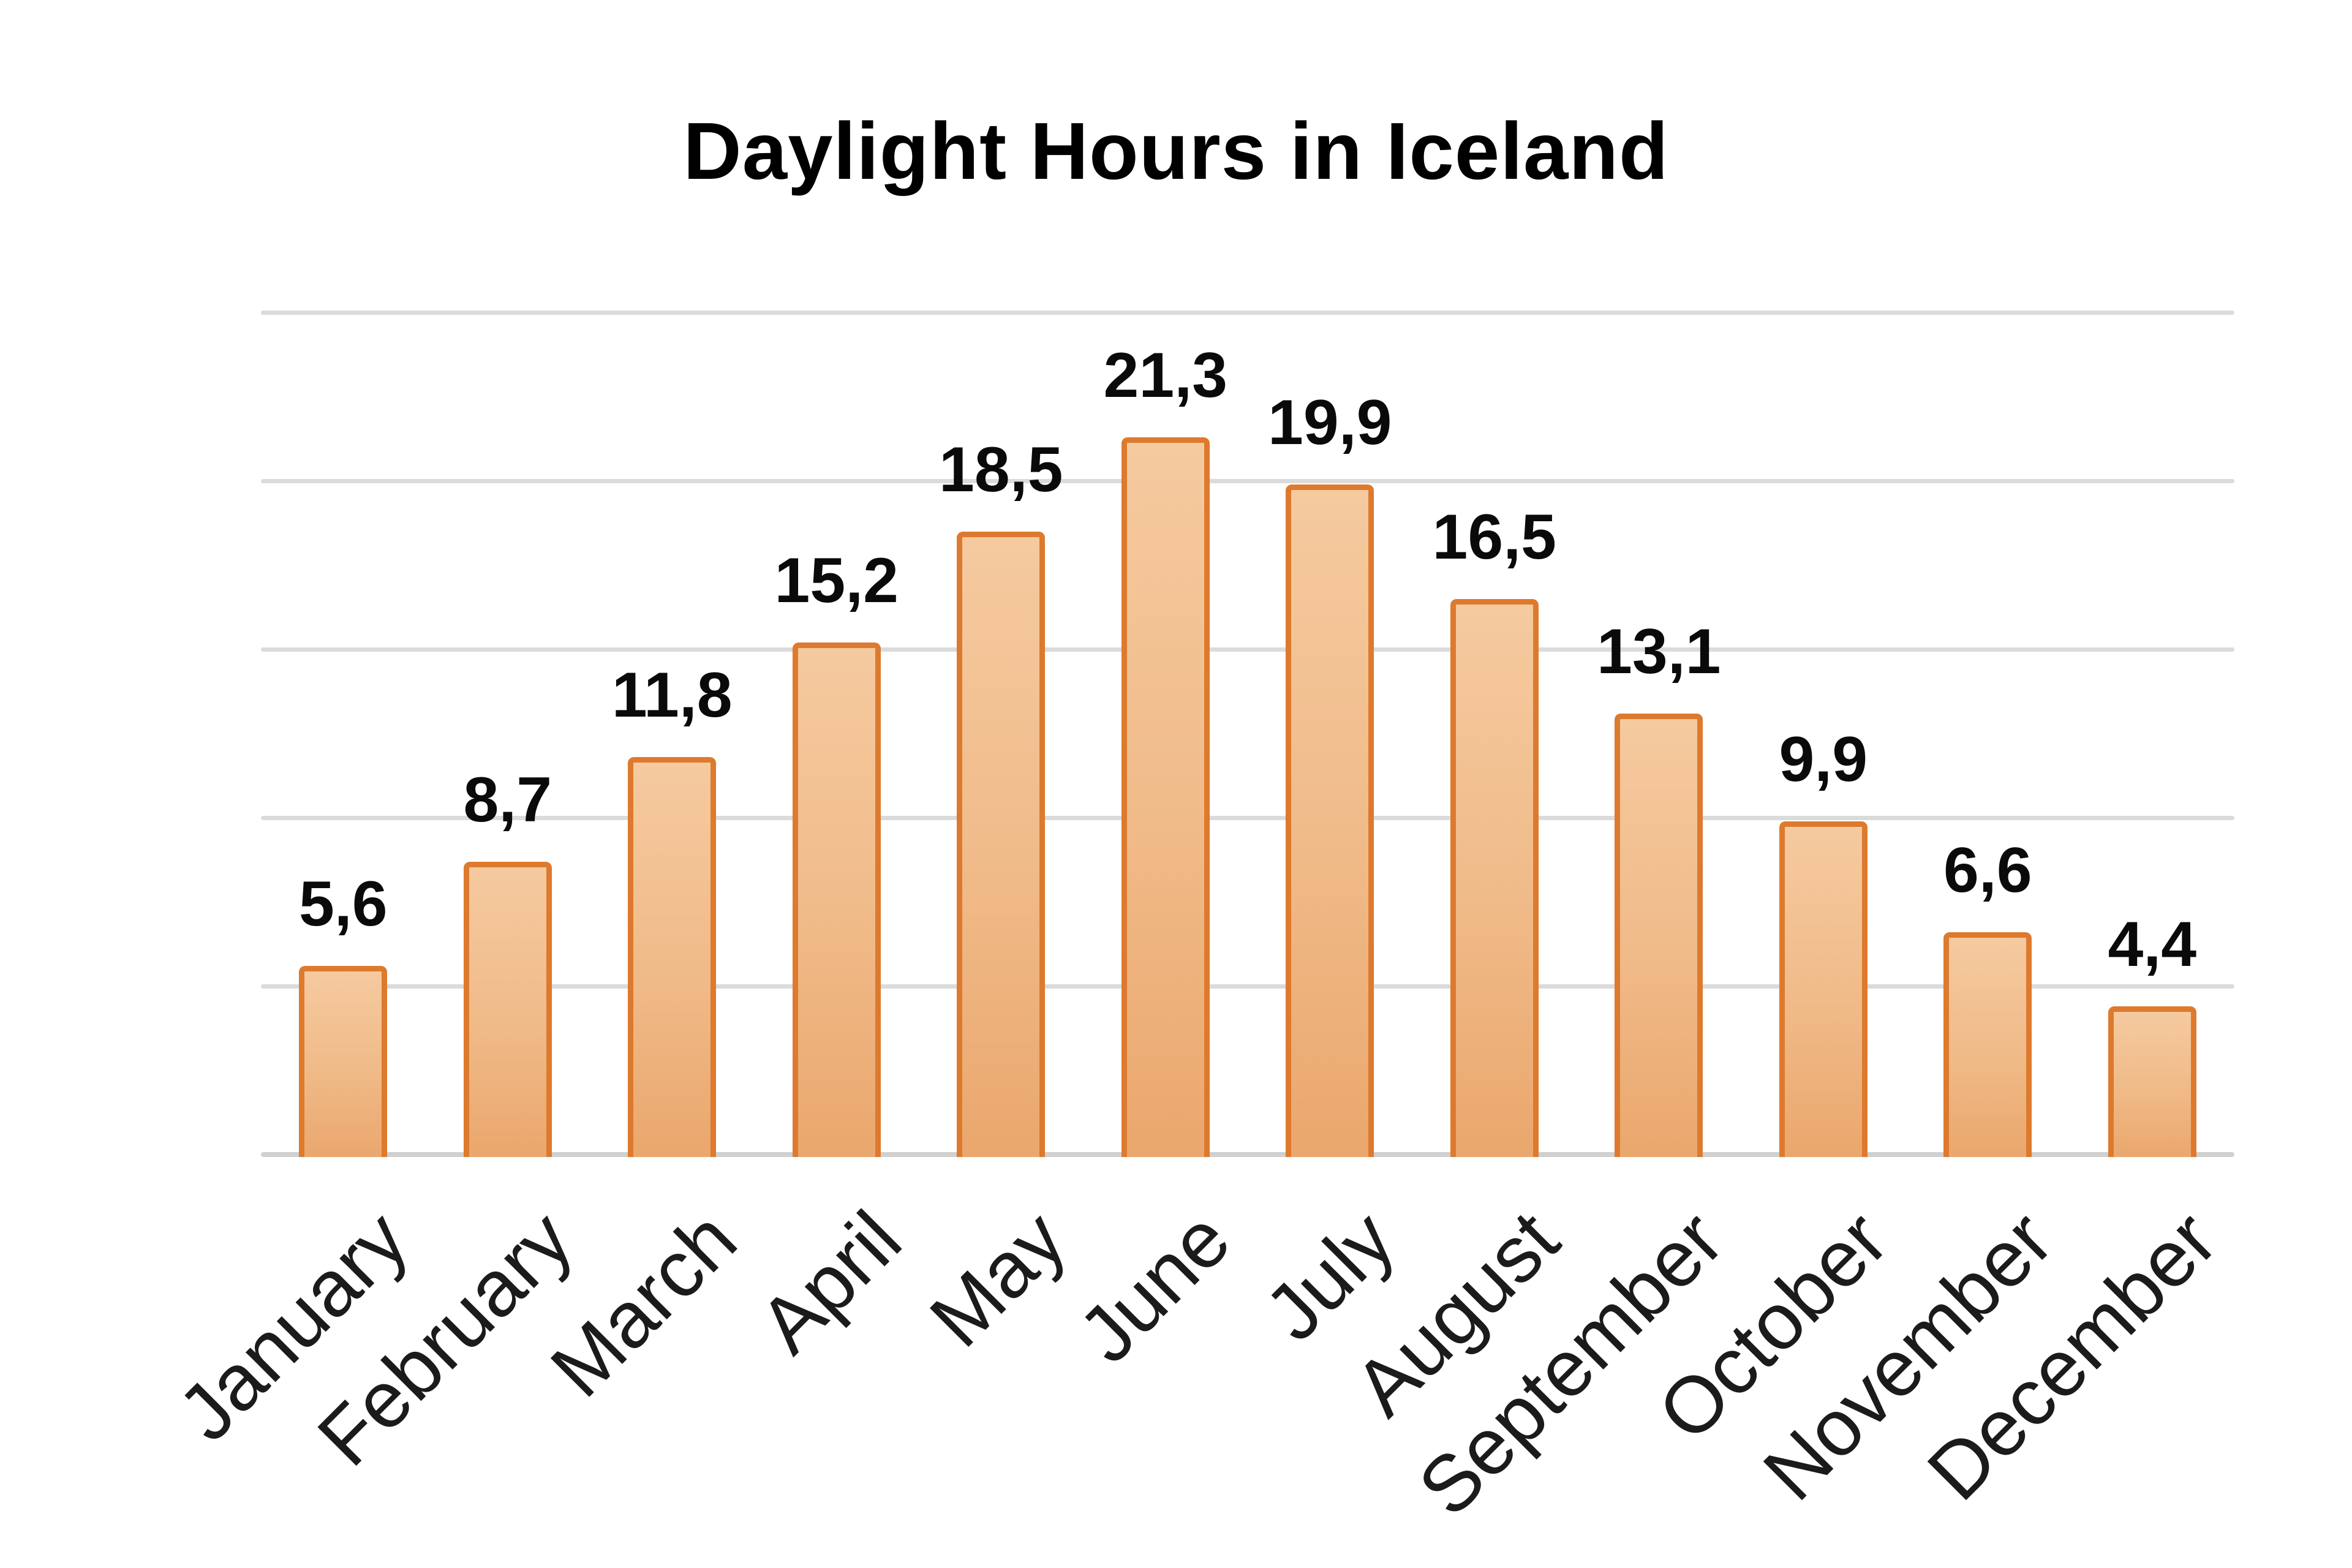 This screenshot has width=2352, height=1568. I want to click on bar-value-label: 13,1, so click(1659, 652).